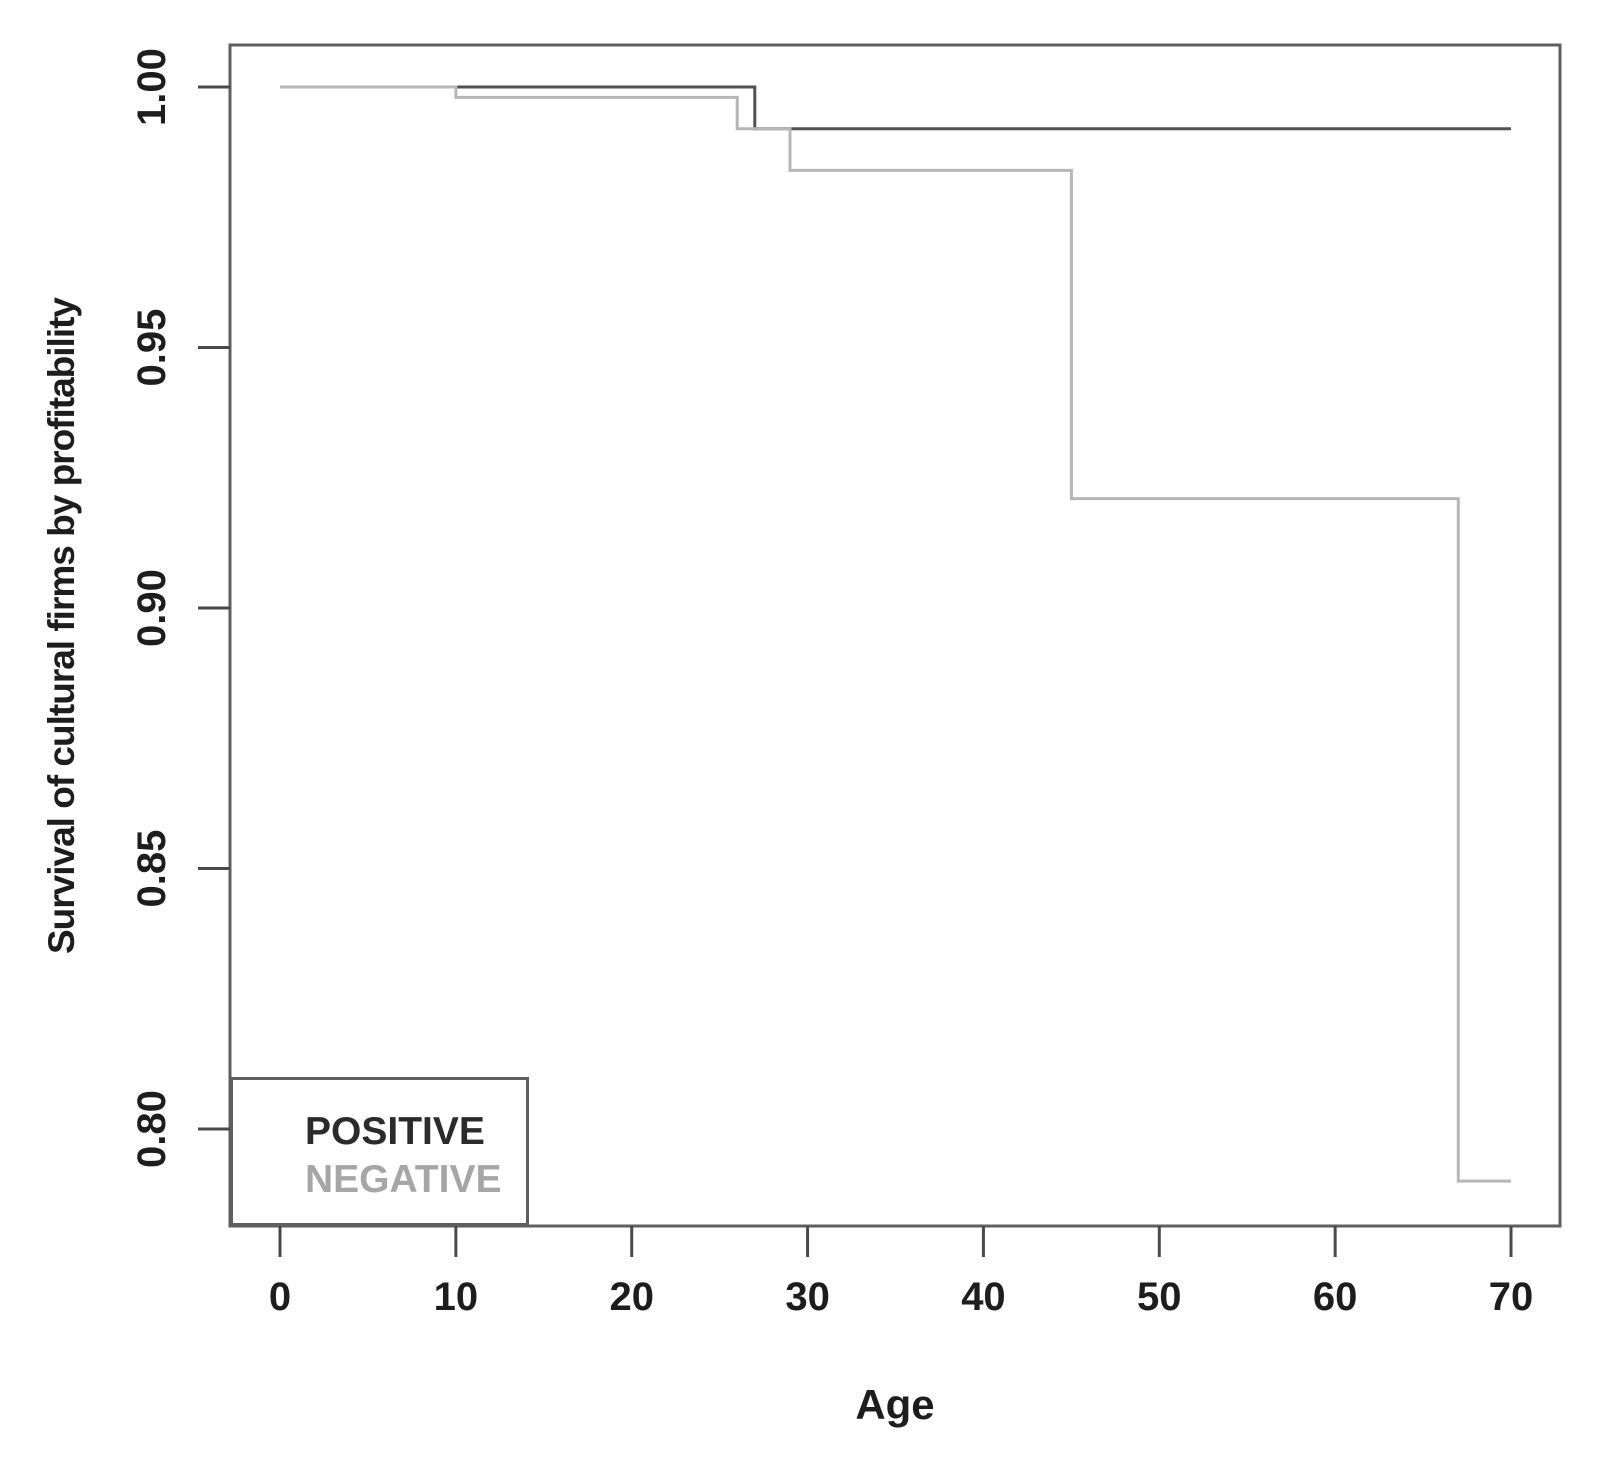 This screenshot has height=1458, width=1606. What do you see at coordinates (280, 1297) in the screenshot?
I see `x-tick-label: 0` at bounding box center [280, 1297].